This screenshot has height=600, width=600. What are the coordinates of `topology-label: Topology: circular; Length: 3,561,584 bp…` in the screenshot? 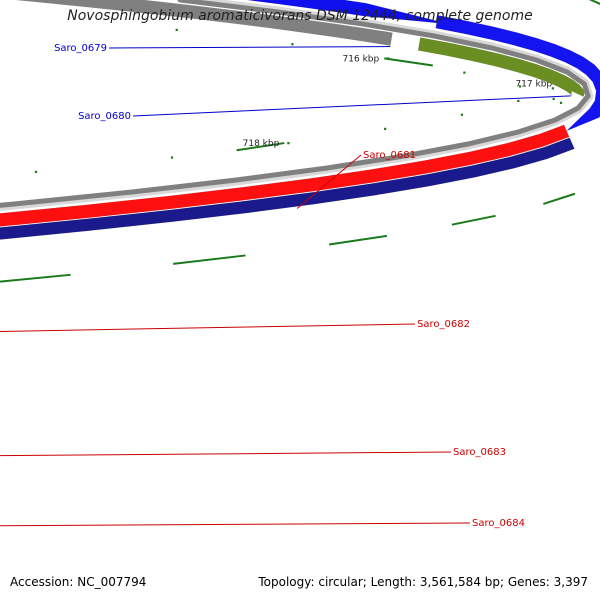 It's located at (423, 582).